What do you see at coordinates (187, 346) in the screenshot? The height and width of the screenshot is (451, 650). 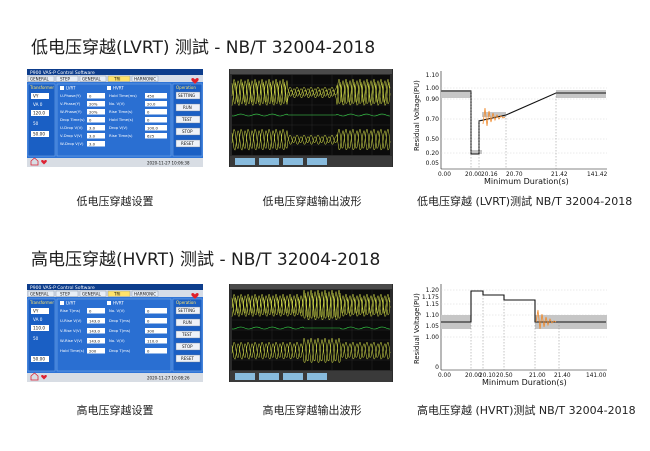 I see `stop-button: STOP` at bounding box center [187, 346].